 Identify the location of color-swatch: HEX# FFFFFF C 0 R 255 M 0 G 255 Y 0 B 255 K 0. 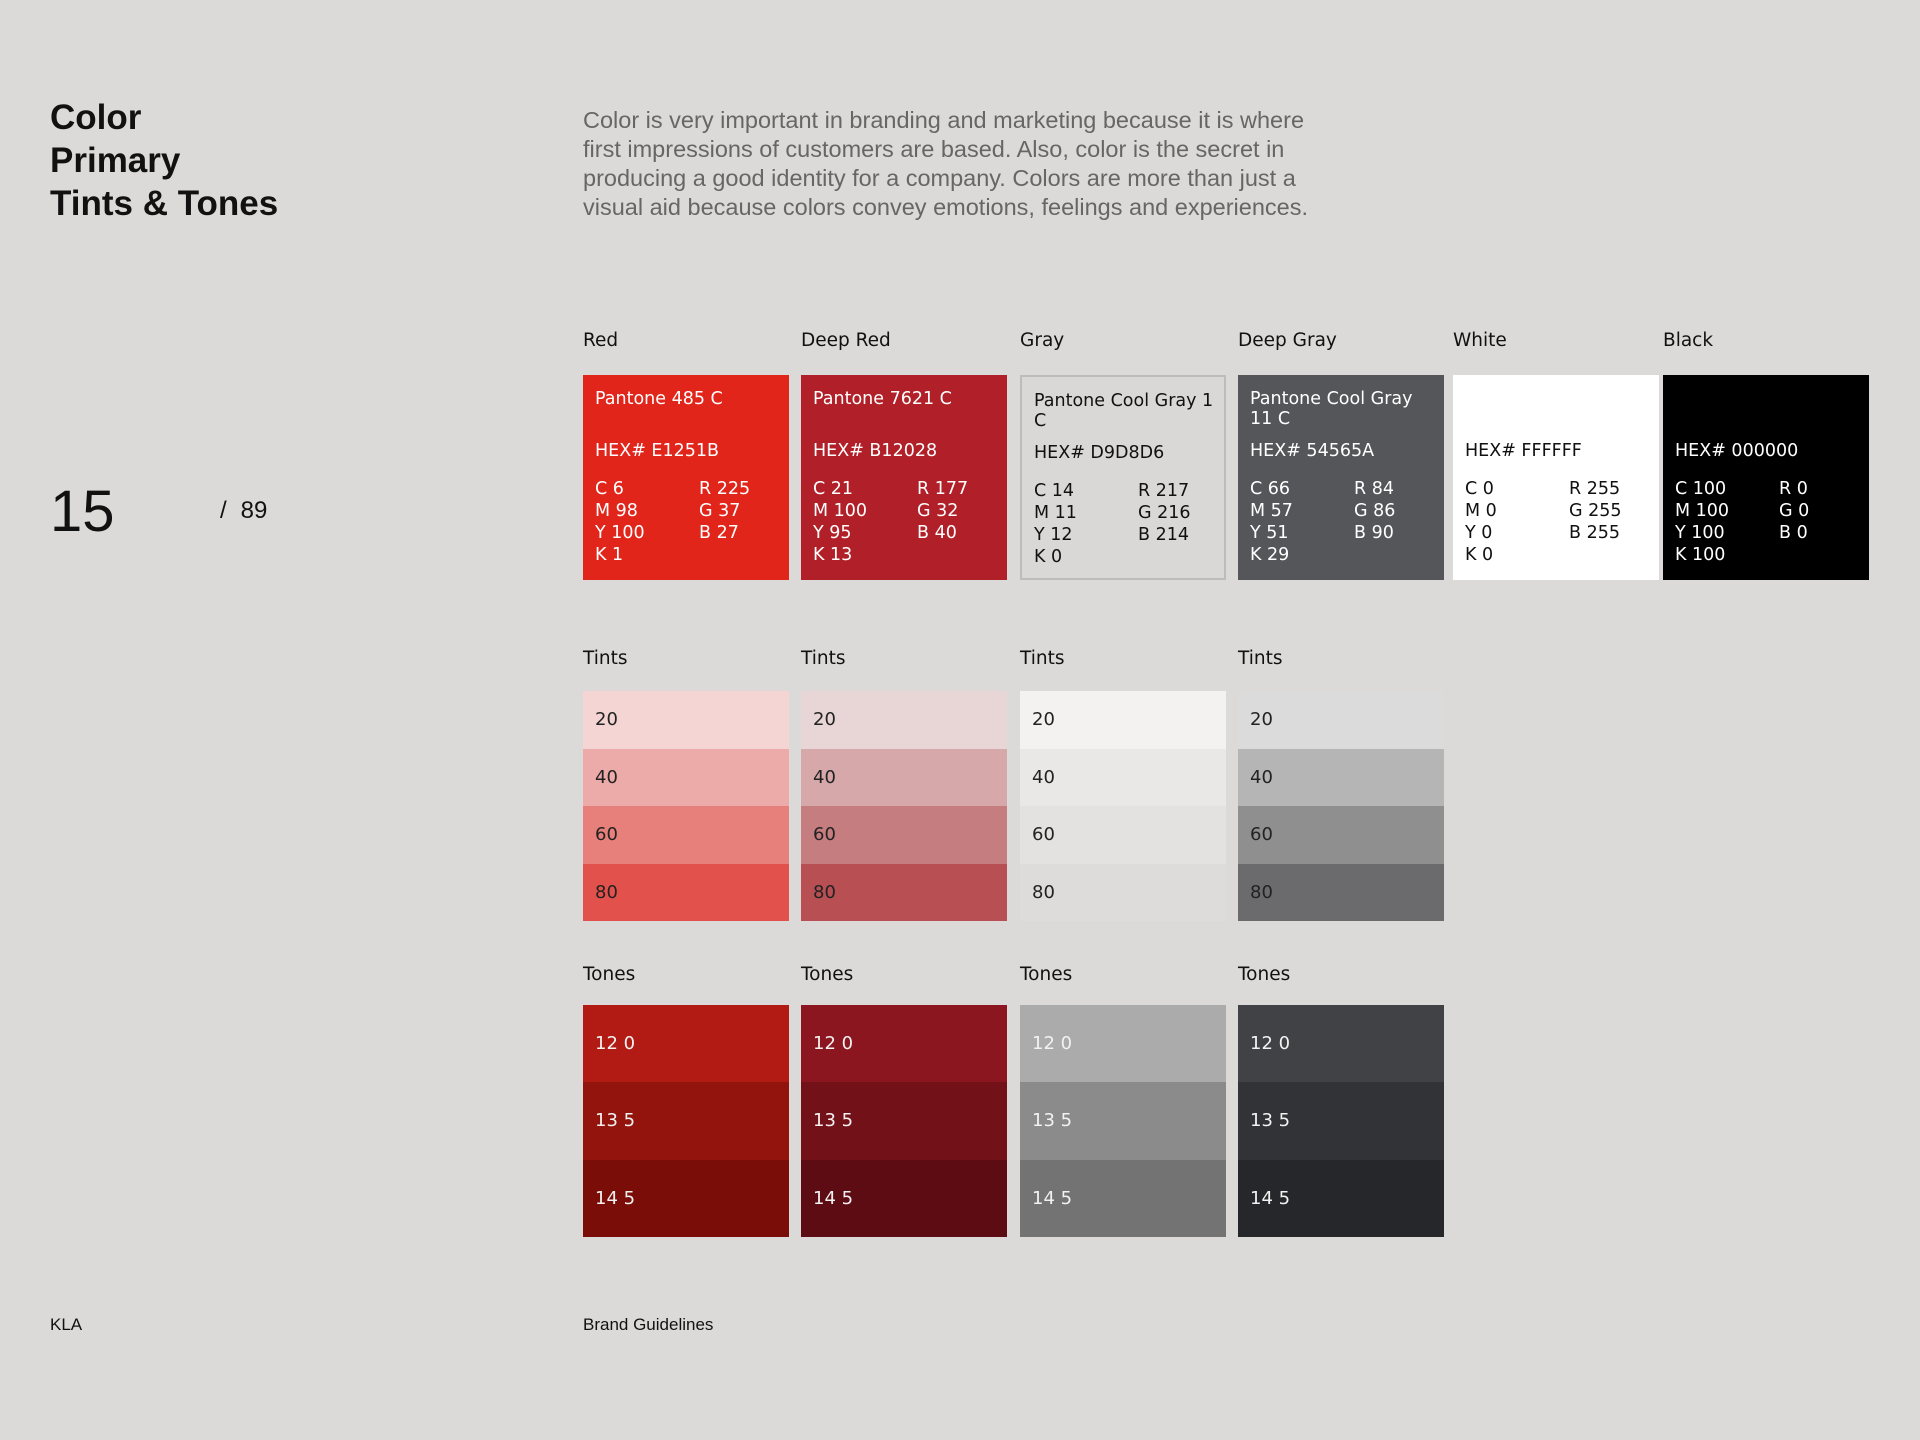
(1556, 477).